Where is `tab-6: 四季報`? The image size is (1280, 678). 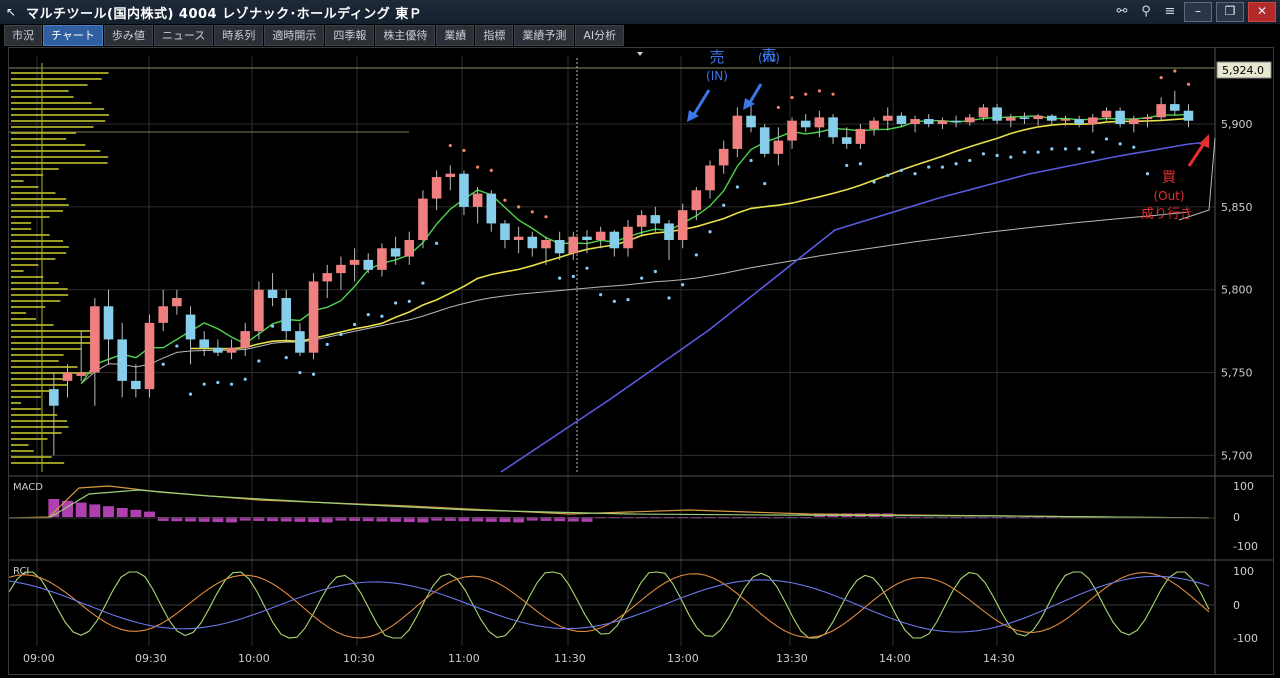 tab-6: 四季報 is located at coordinates (350, 35).